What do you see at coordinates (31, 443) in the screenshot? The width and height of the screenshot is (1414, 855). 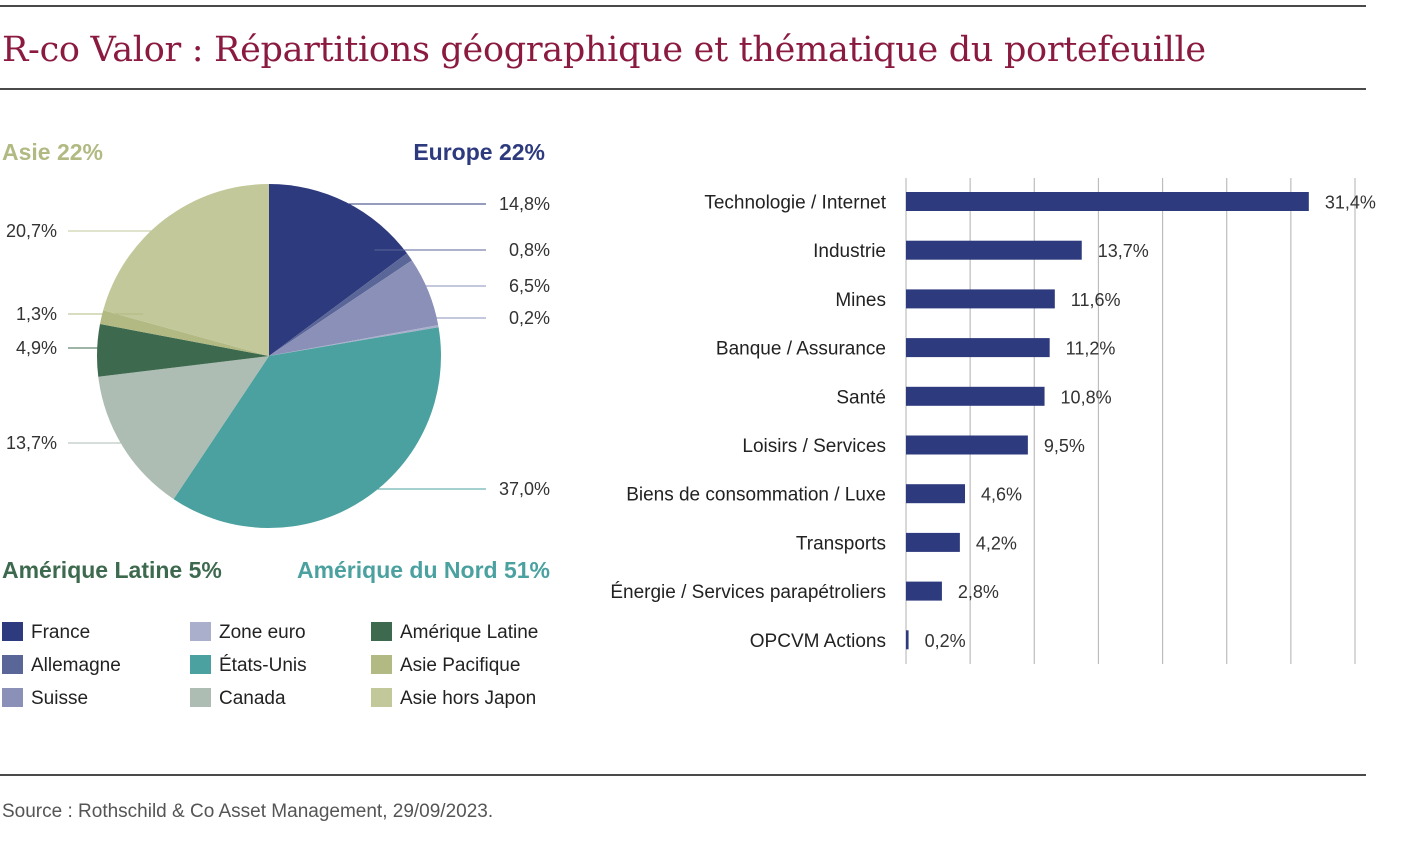 I see `pie-label-canada: 13,7%` at bounding box center [31, 443].